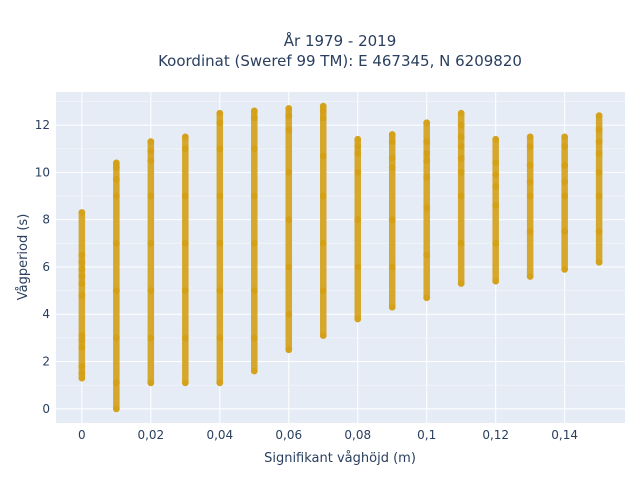  What do you see at coordinates (495, 435) in the screenshot?
I see `x-tick-label: 0,12` at bounding box center [495, 435].